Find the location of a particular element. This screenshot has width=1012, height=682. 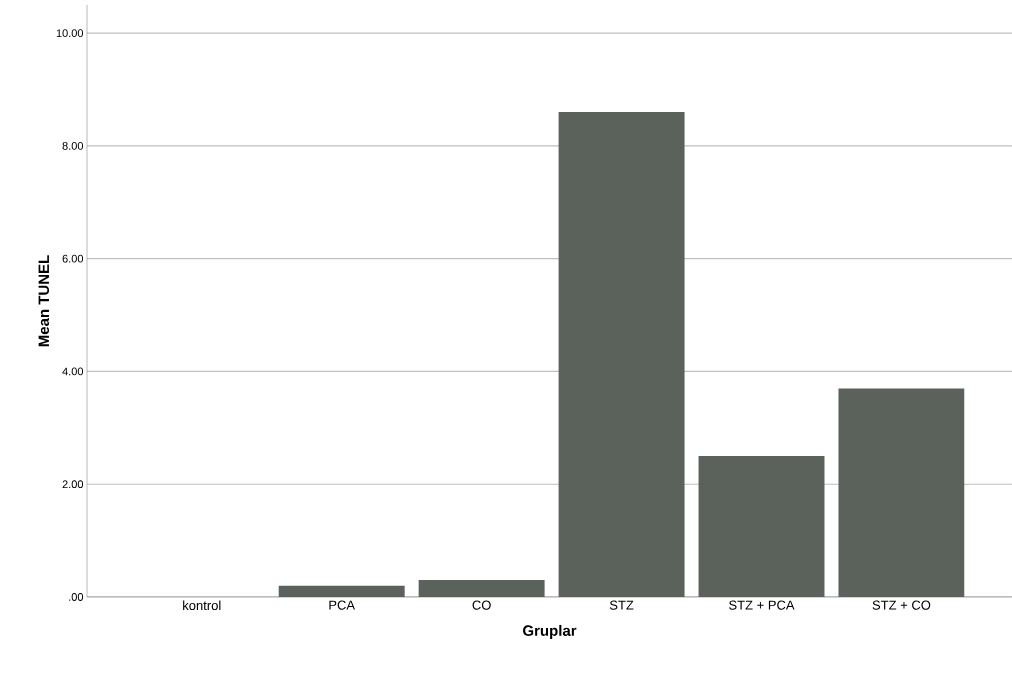

y-tick-label: 6.00 is located at coordinates (73, 258).